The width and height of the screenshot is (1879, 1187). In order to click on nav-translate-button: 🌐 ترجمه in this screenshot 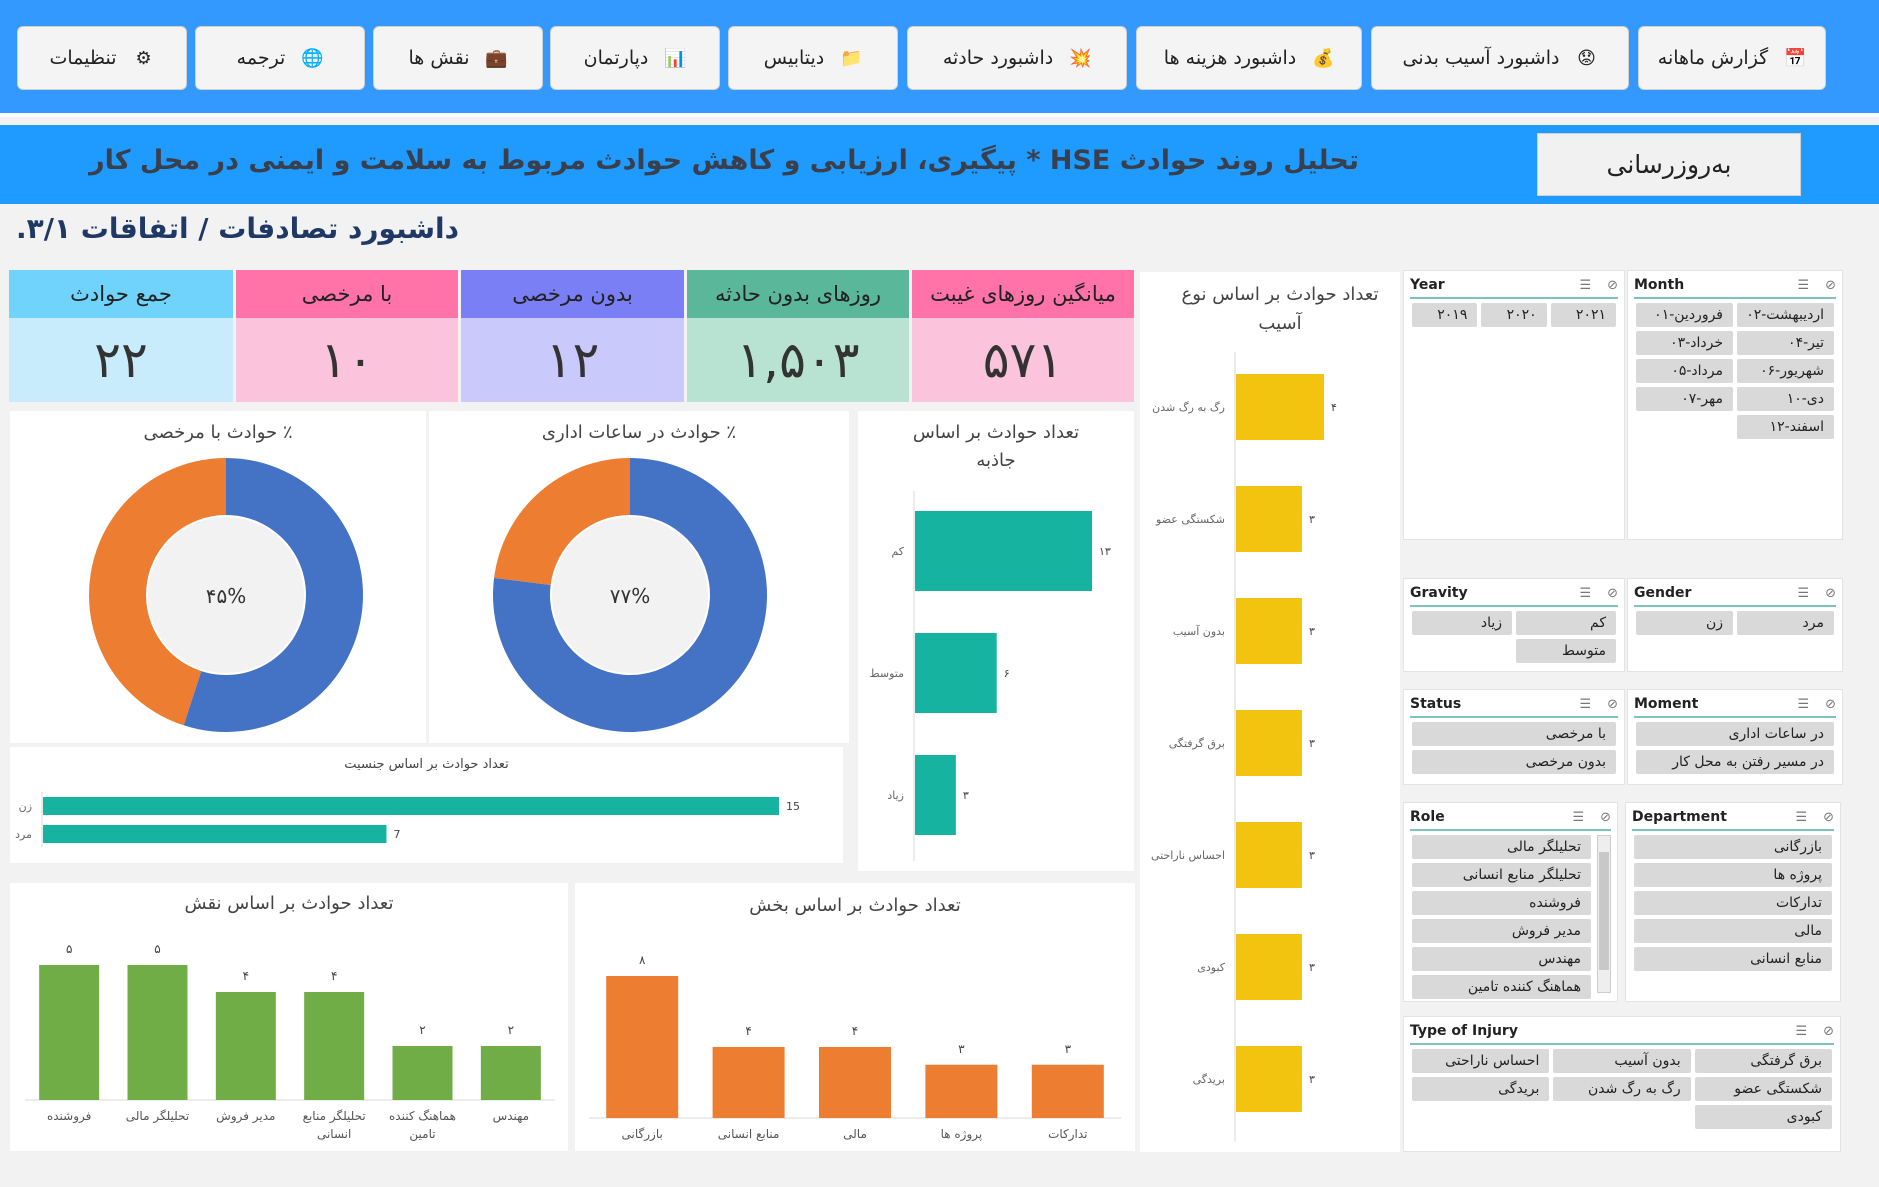, I will do `click(280, 58)`.